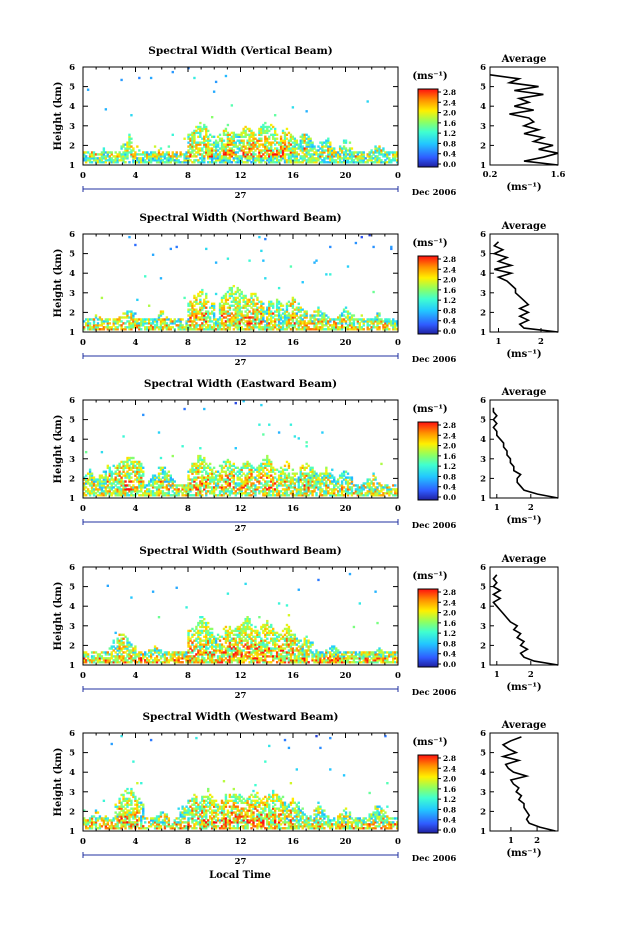 The image size is (618, 929). Describe the element at coordinates (188, 509) in the screenshot. I see `x-tick-label: 8` at that location.